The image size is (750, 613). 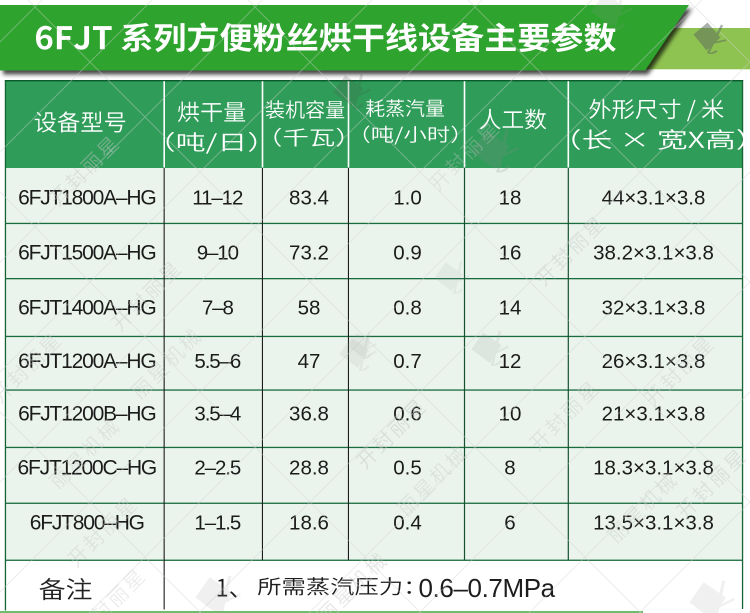 What do you see at coordinates (217, 198) in the screenshot?
I see `svg-text: 11–12` at bounding box center [217, 198].